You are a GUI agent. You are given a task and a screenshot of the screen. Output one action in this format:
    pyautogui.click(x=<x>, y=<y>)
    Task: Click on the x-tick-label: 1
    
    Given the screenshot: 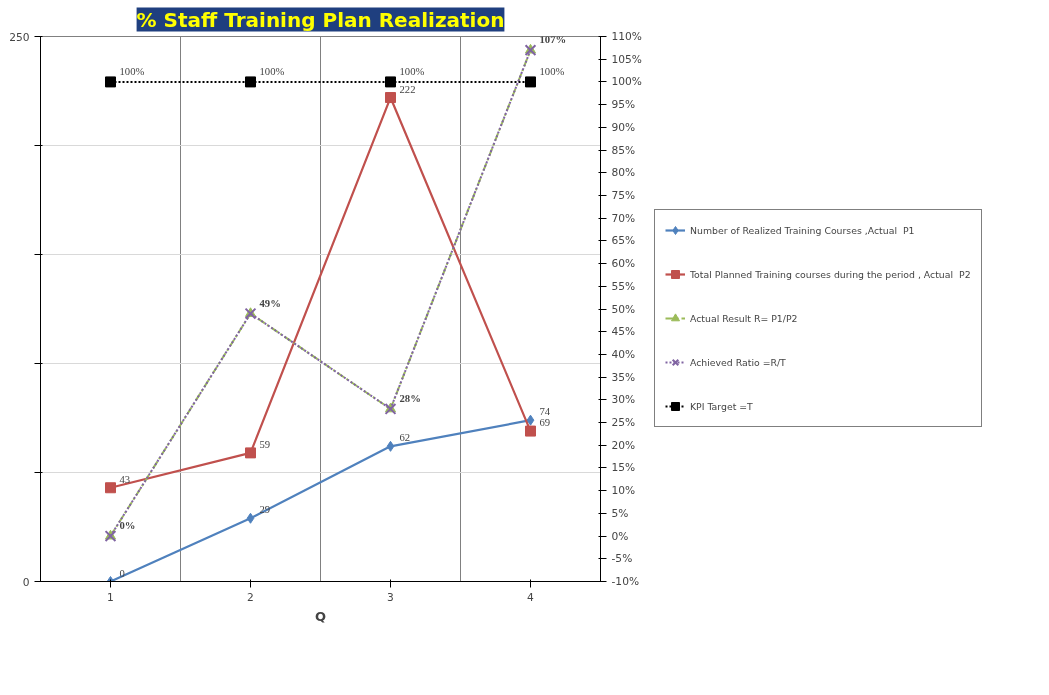 What is the action you would take?
    pyautogui.click(x=110, y=597)
    